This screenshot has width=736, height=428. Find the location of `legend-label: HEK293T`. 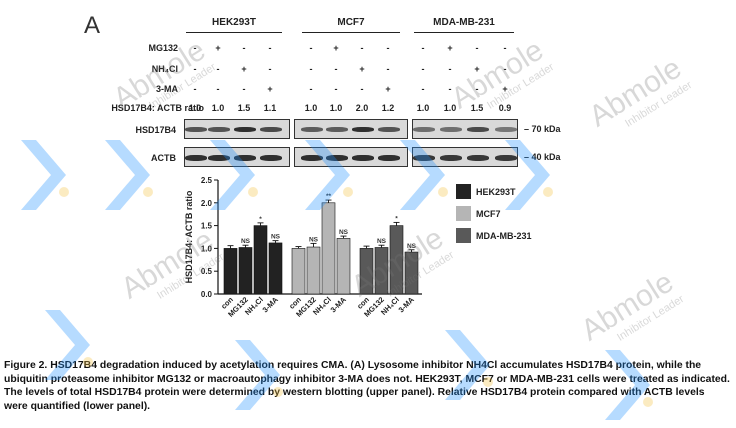

legend-label: HEK293T is located at coordinates (496, 192).